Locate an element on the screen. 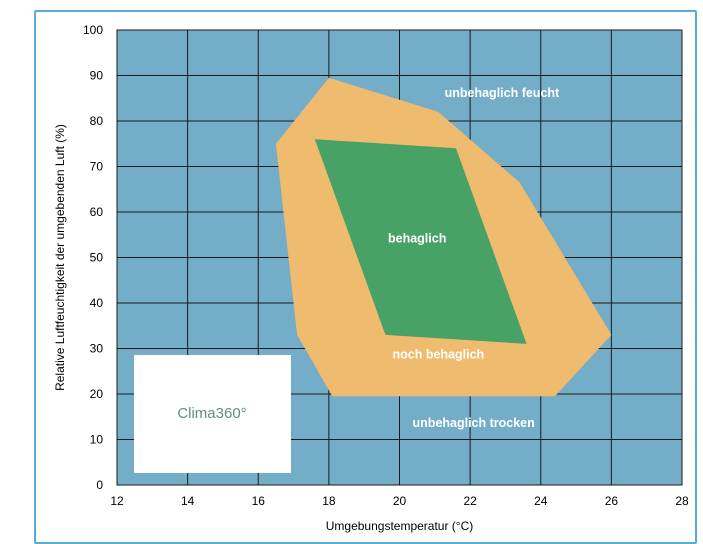 The image size is (703, 544). x-tick-label: 22 is located at coordinates (470, 501).